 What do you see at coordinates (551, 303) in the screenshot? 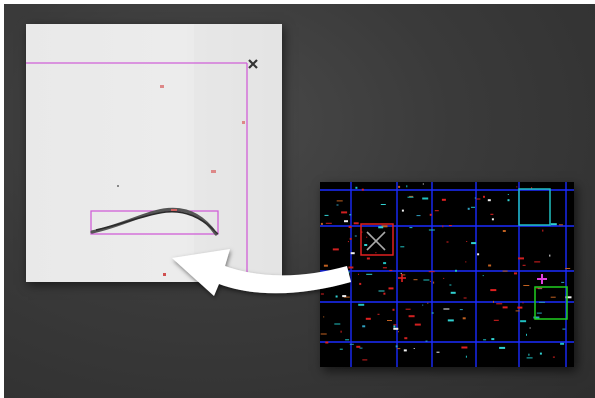
I see `green-region-box` at bounding box center [551, 303].